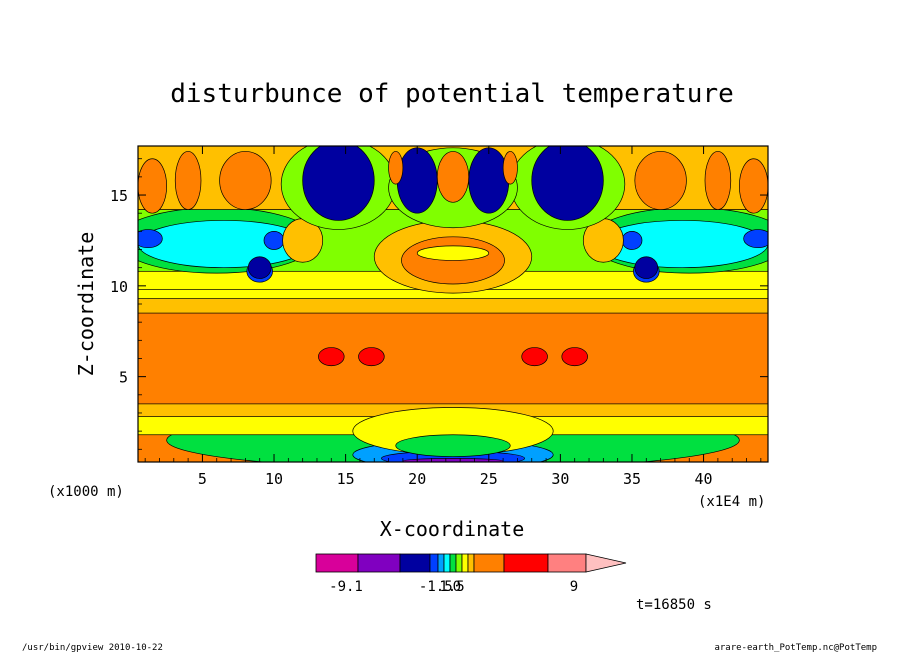 This screenshot has height=654, width=904. What do you see at coordinates (574, 587) in the screenshot?
I see `colorbar-tick-label: 9` at bounding box center [574, 587].